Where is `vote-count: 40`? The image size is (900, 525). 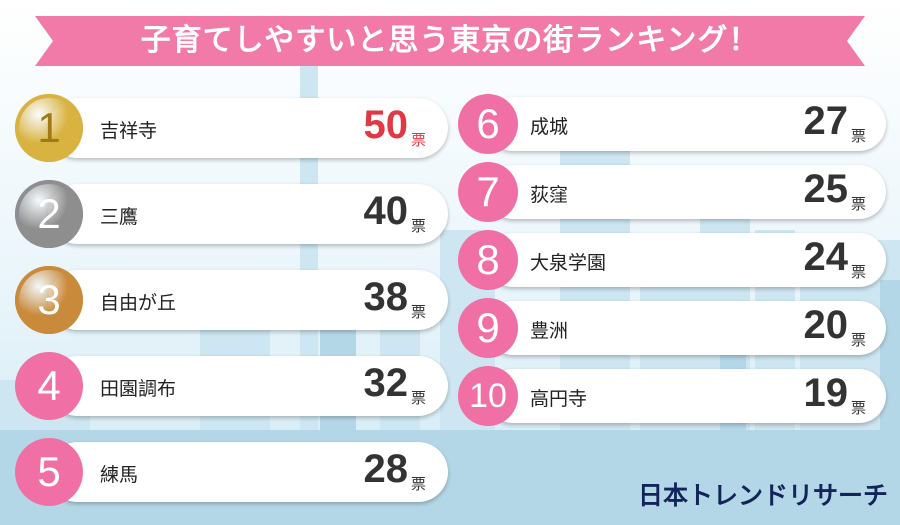
vote-count: 40 is located at coordinates (386, 211).